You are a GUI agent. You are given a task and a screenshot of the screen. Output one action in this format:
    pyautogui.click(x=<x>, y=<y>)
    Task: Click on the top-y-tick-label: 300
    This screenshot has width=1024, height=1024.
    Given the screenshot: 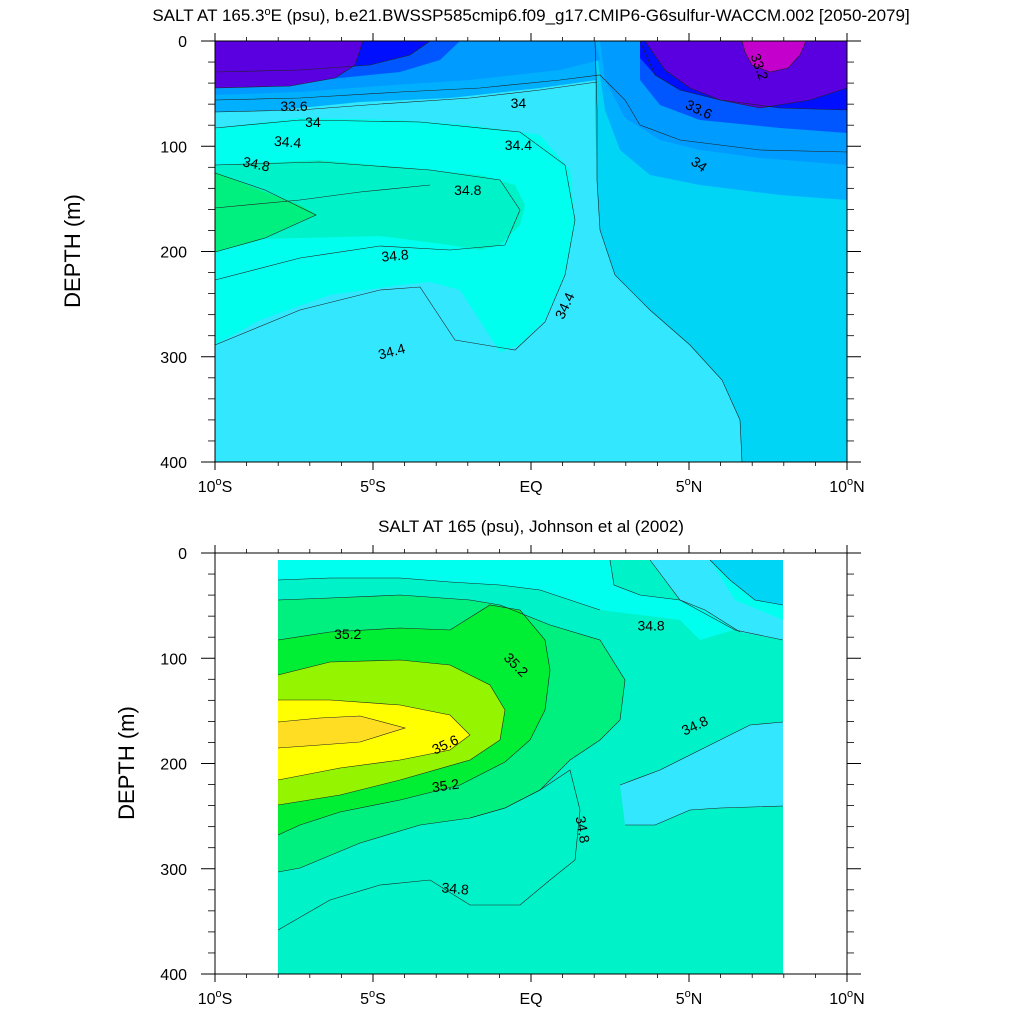 What is the action you would take?
    pyautogui.click(x=173, y=358)
    